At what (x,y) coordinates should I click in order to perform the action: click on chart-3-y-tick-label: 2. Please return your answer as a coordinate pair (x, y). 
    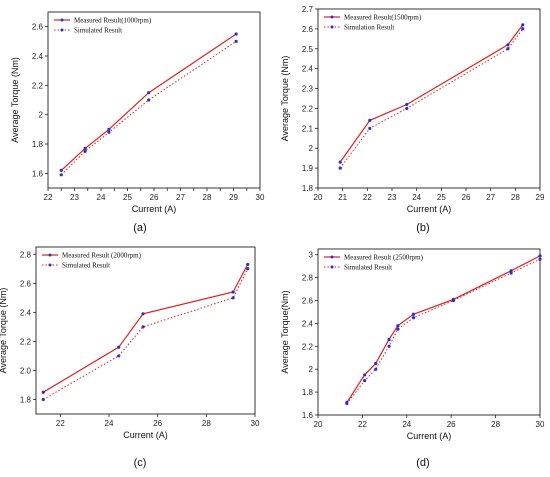
    Looking at the image, I should click on (311, 369).